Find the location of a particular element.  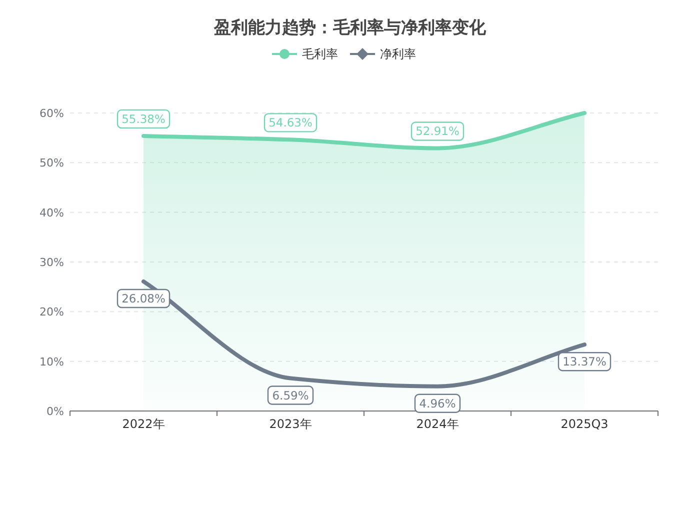

data-label: 55.38% is located at coordinates (144, 119).